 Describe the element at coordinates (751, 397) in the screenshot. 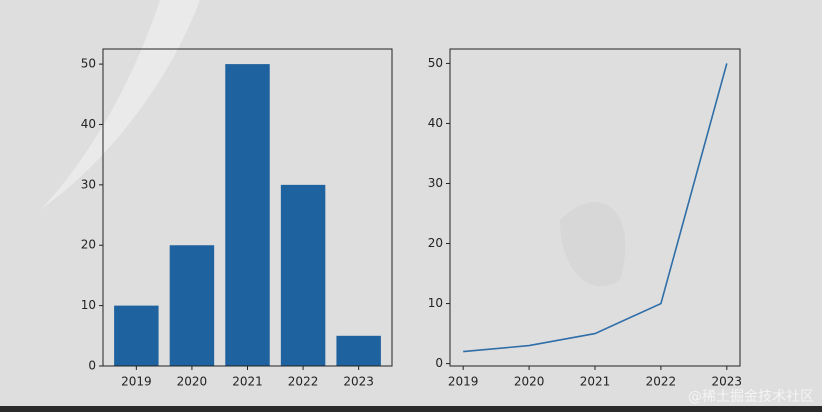

I see `watermark: @稀土掘金技术社区` at that location.